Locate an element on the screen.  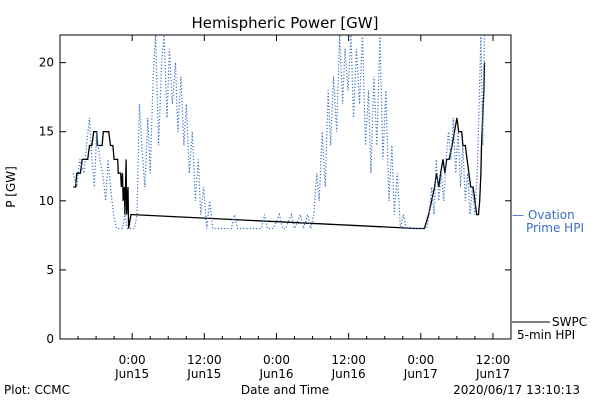
y-tick-label: 20 is located at coordinates (46, 63).